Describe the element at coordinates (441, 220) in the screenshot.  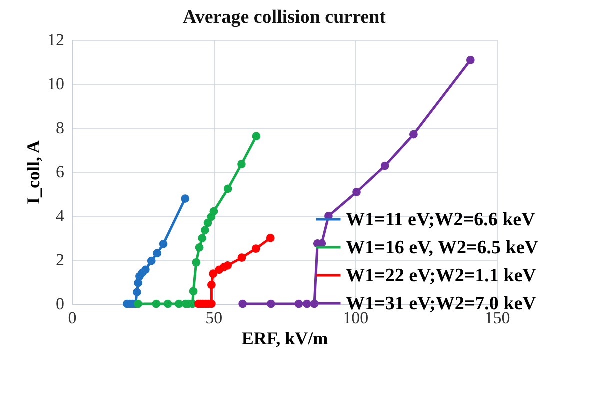
I see `legend-label: W1=11 eV;W2=6.6 keV` at that location.